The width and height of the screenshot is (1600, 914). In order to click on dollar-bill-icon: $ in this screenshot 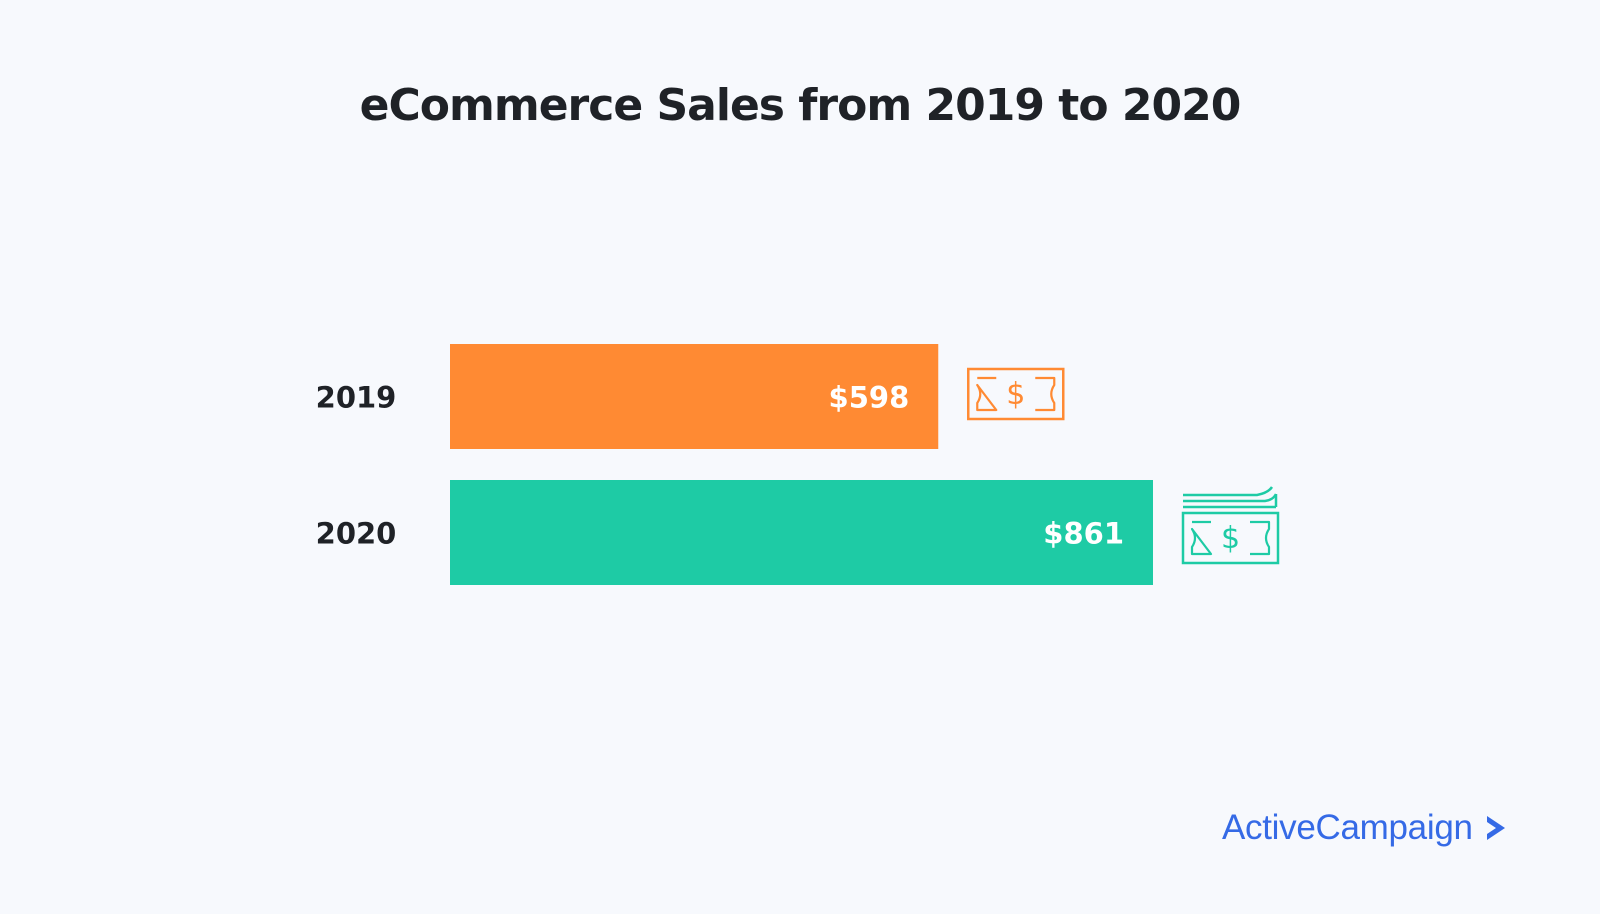, I will do `click(1016, 394)`.